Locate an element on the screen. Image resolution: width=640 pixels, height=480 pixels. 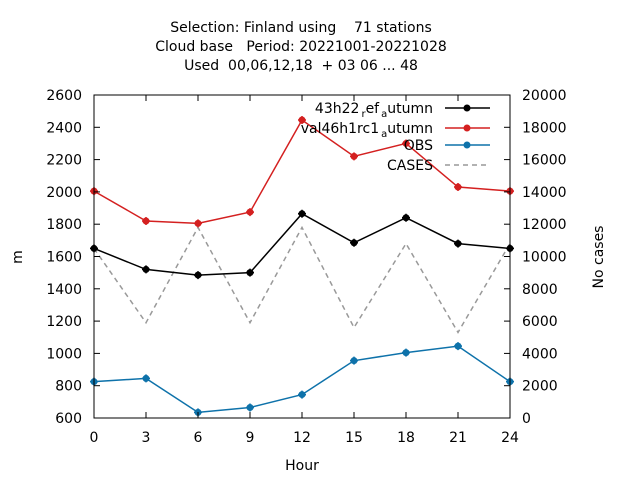
y2-tick-label: 0 is located at coordinates (526, 419).